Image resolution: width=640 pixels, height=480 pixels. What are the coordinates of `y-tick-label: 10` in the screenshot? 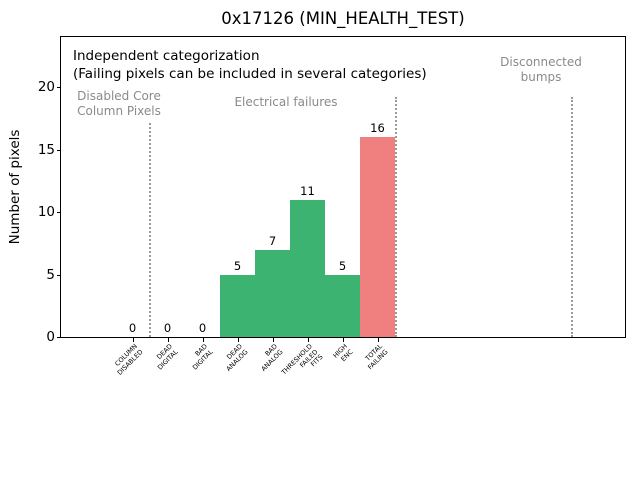 It's located at (46, 212).